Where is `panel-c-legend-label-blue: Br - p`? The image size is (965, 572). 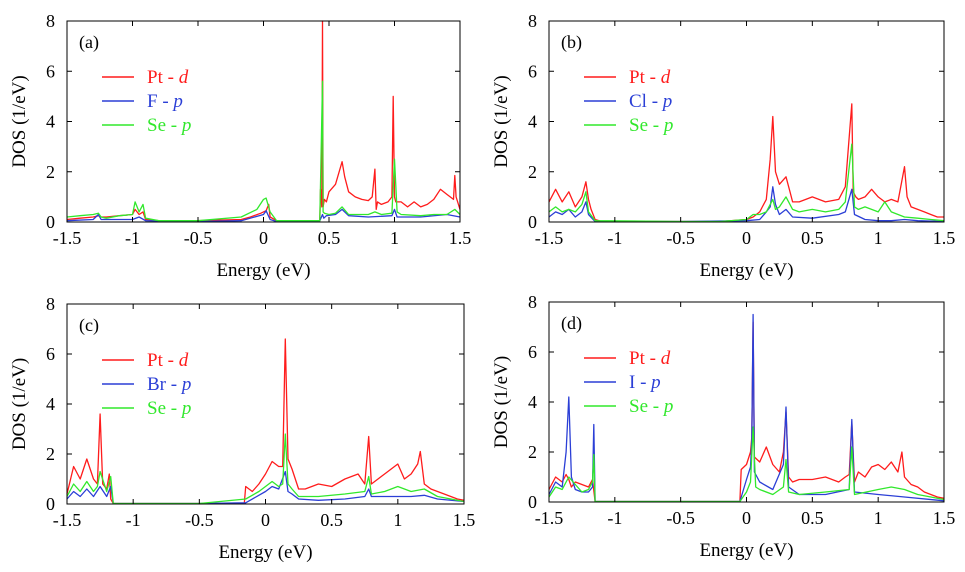
panel-c-legend-label-blue: Br - p is located at coordinates (169, 384).